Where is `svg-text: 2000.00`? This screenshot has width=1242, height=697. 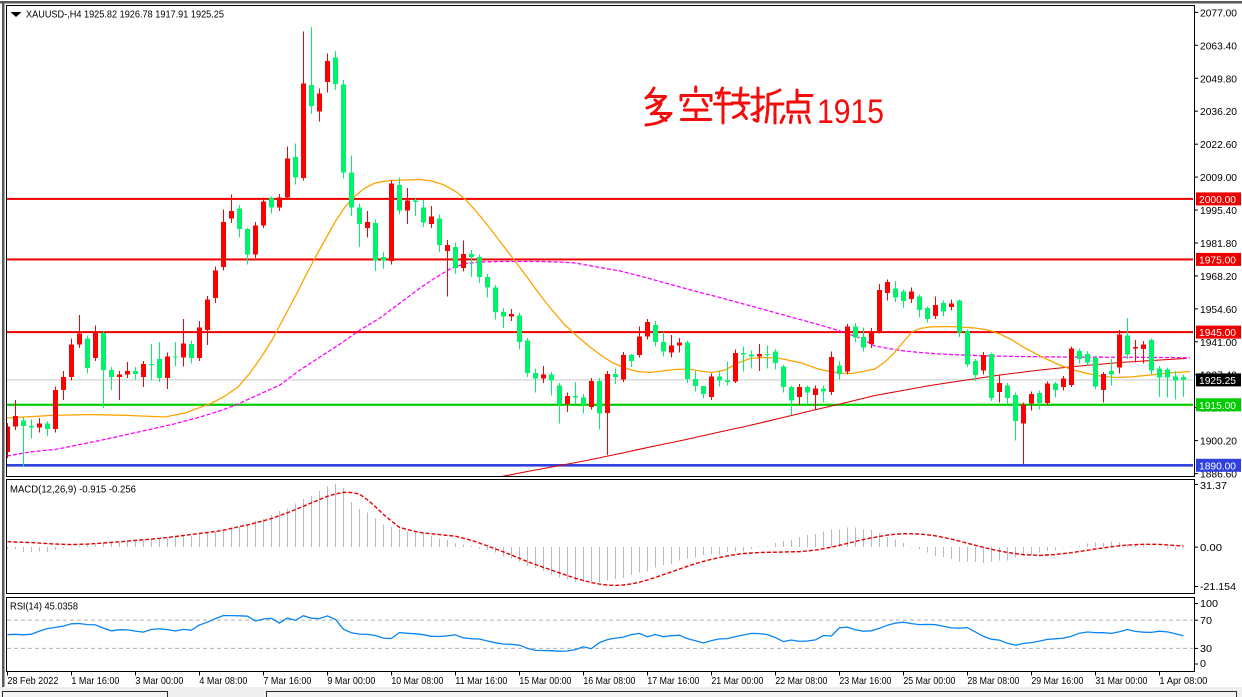
svg-text: 2000.00 is located at coordinates (1217, 200).